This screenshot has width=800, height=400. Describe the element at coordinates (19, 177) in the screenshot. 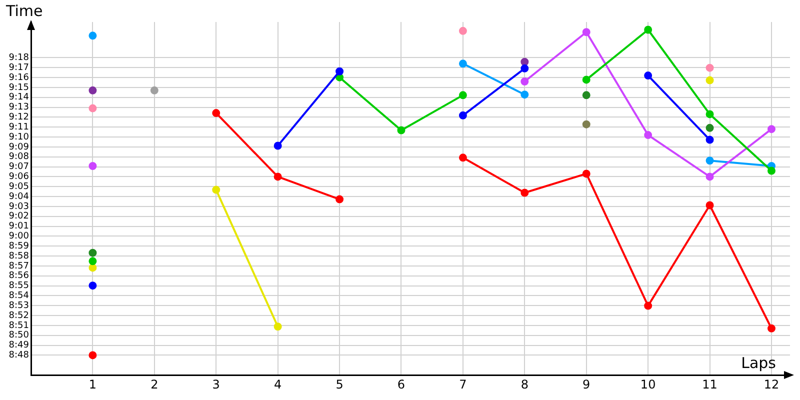

I see `y-tick-label: 9:06` at that location.